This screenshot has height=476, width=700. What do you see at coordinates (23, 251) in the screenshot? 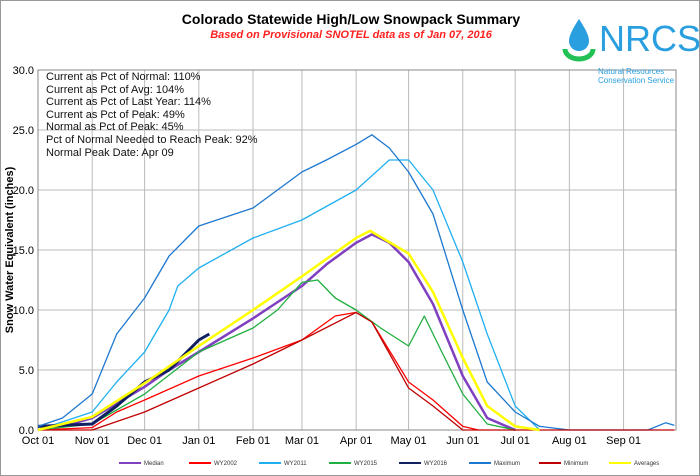
I see `y-tick-label: 15.0` at bounding box center [23, 251].